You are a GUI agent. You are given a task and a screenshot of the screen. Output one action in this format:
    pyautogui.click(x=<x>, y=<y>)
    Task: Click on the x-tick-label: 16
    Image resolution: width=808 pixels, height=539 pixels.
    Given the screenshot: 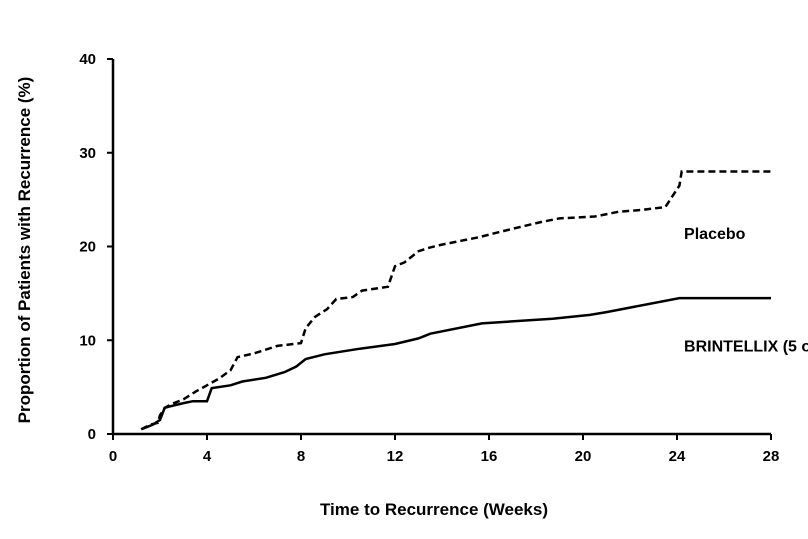 What is the action you would take?
    pyautogui.click(x=489, y=456)
    